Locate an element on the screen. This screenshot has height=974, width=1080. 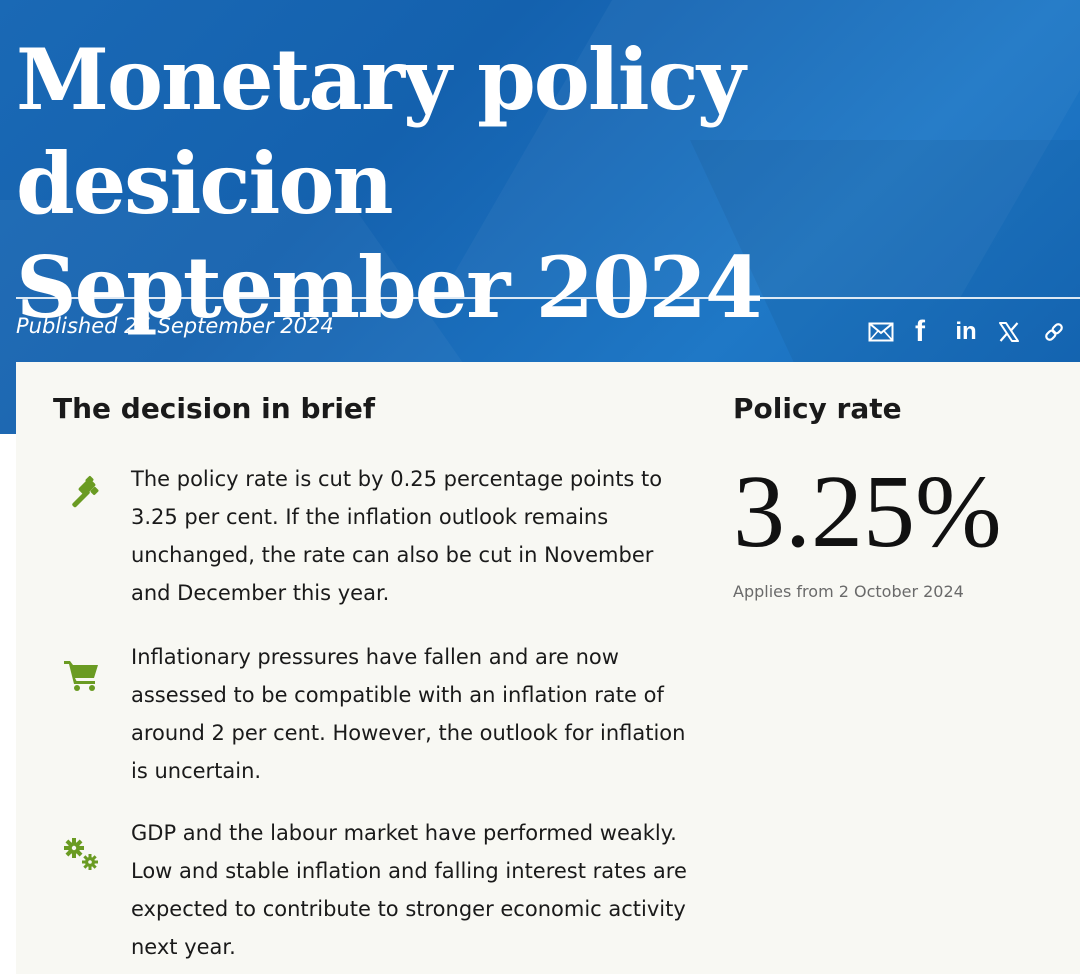
header-divider is located at coordinates (548, 298).